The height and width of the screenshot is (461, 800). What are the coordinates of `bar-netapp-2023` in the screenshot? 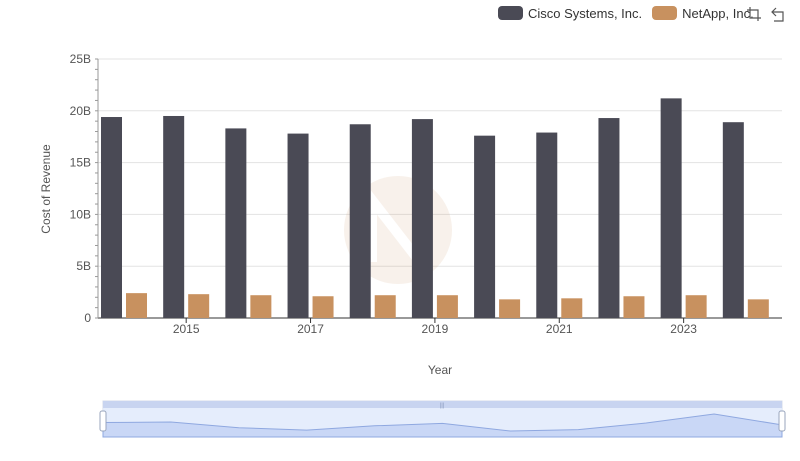 It's located at (696, 306).